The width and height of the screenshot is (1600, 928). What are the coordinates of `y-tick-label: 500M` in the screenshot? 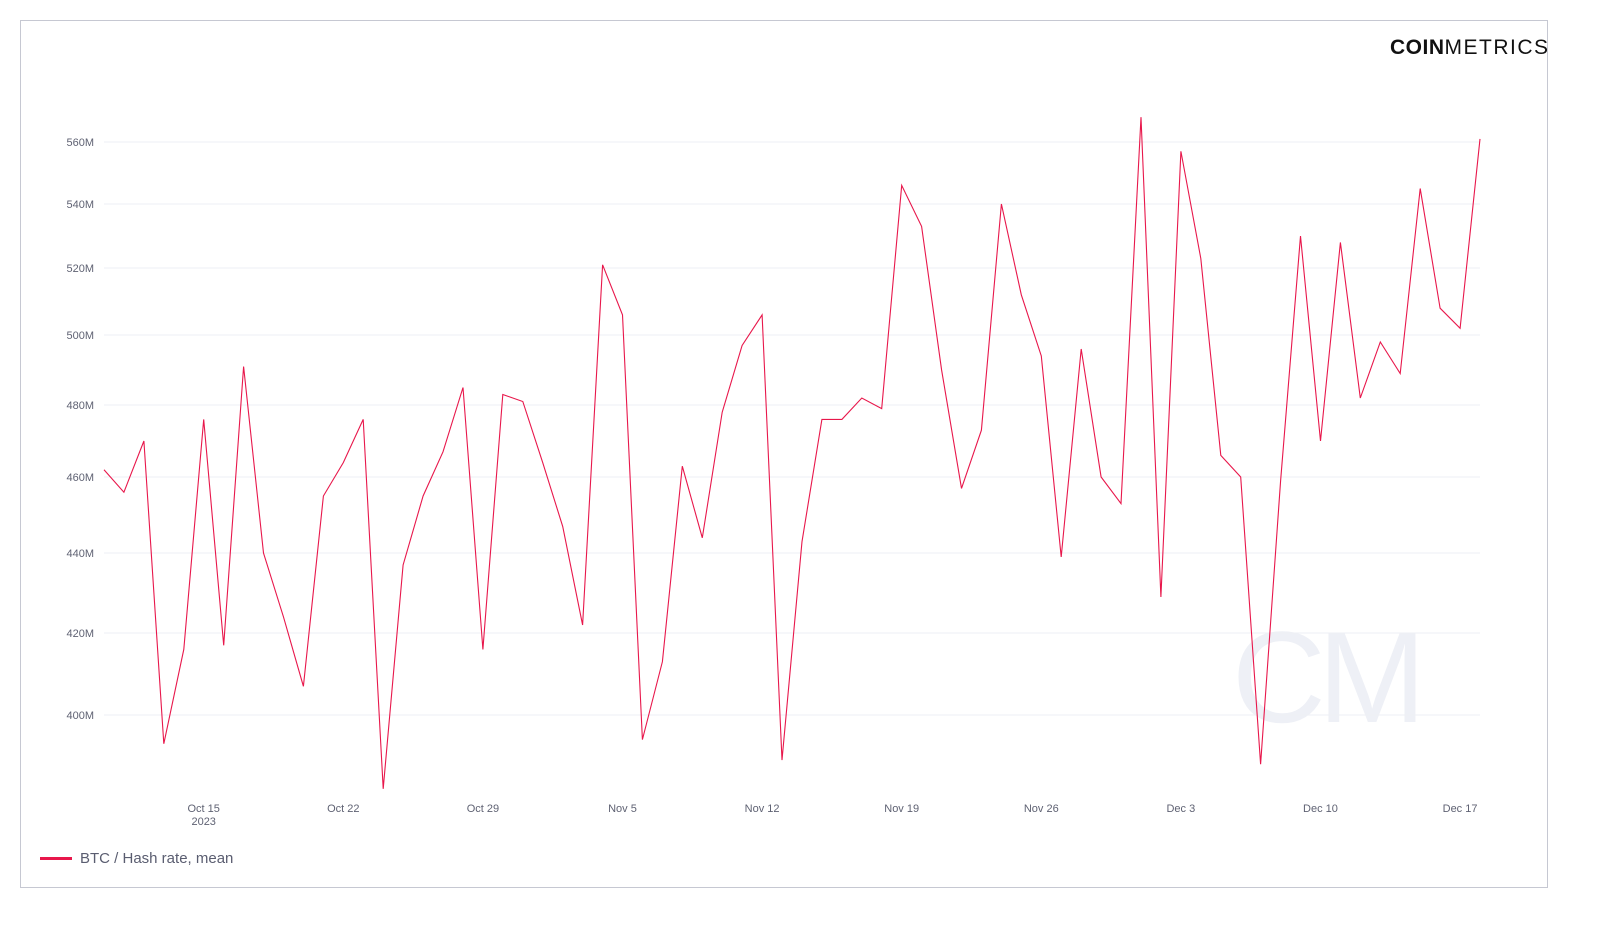 It's located at (80, 336).